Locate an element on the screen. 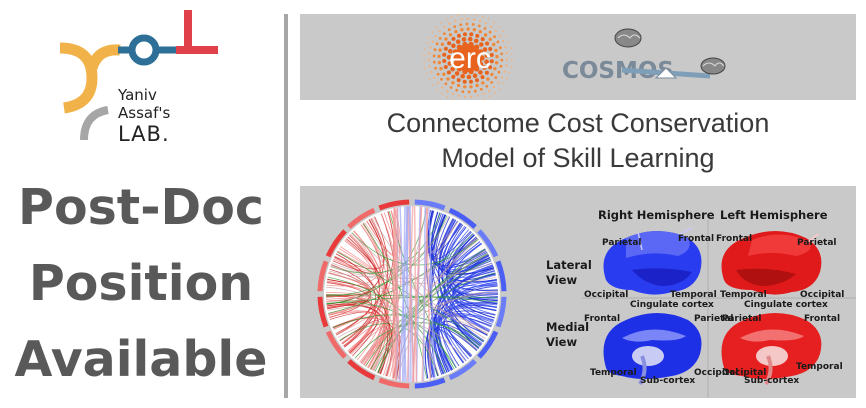 The width and height of the screenshot is (866, 408). left-hemisphere-medial-brain is located at coordinates (771, 349).